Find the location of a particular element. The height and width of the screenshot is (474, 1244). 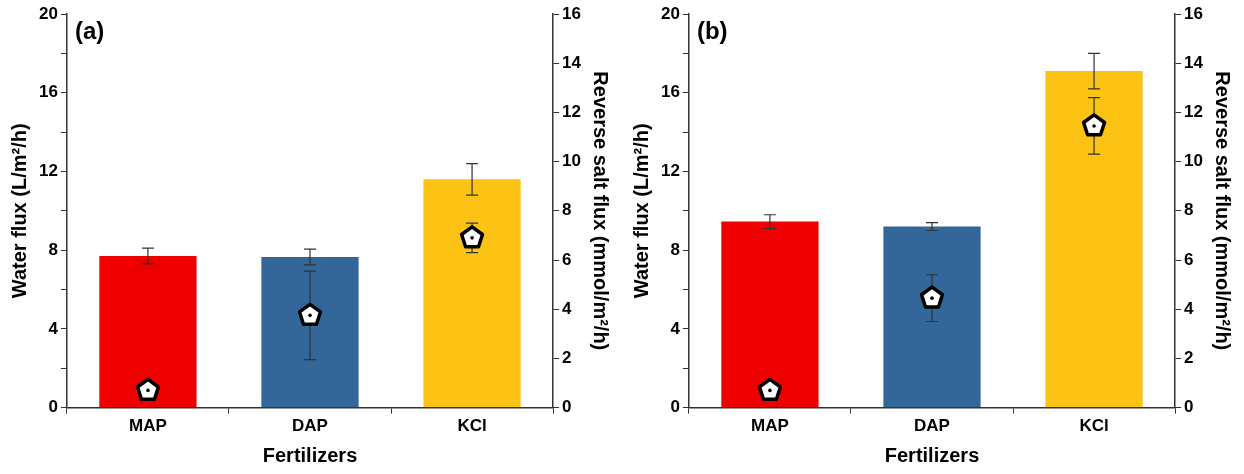

chart-title: (a) is located at coordinates (89, 30).